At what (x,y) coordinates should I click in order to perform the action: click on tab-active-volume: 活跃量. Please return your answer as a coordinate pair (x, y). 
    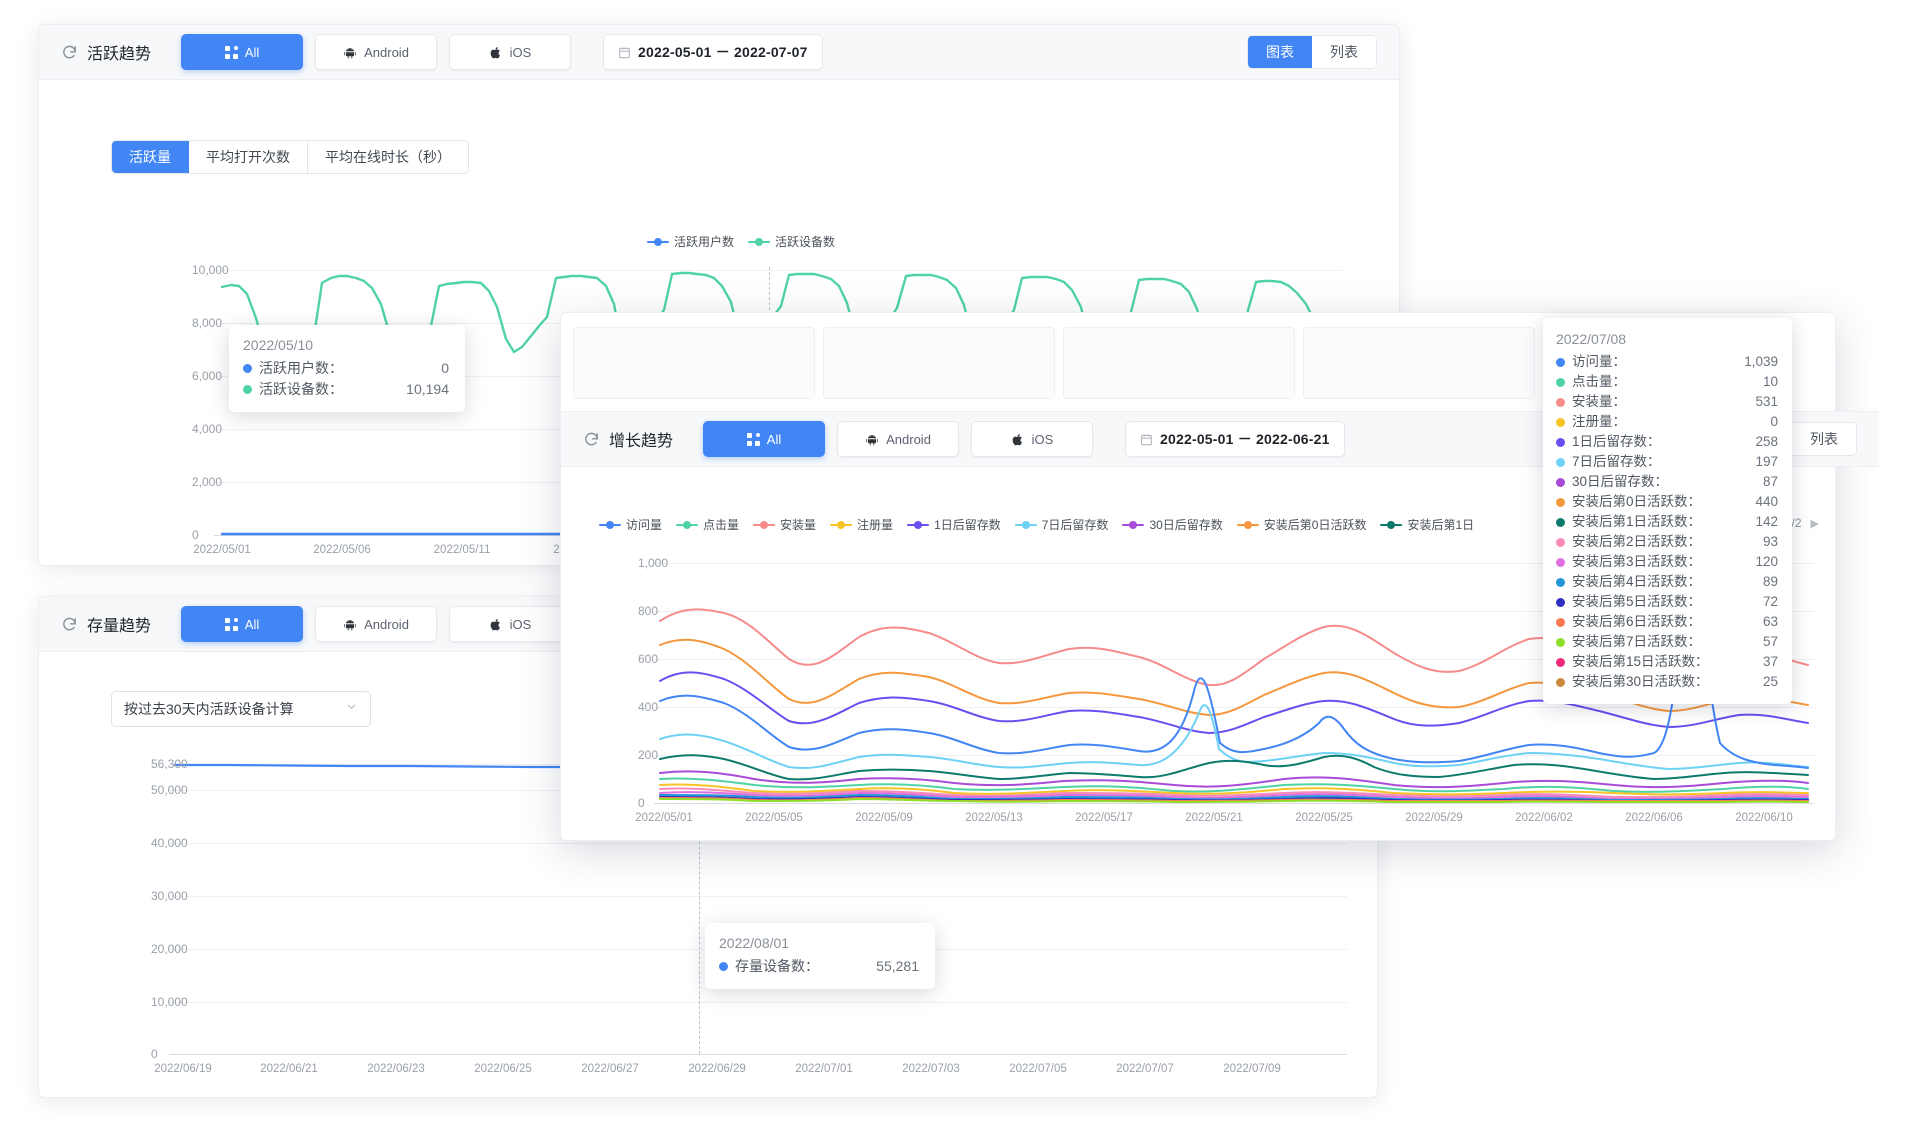
    Looking at the image, I should click on (150, 157).